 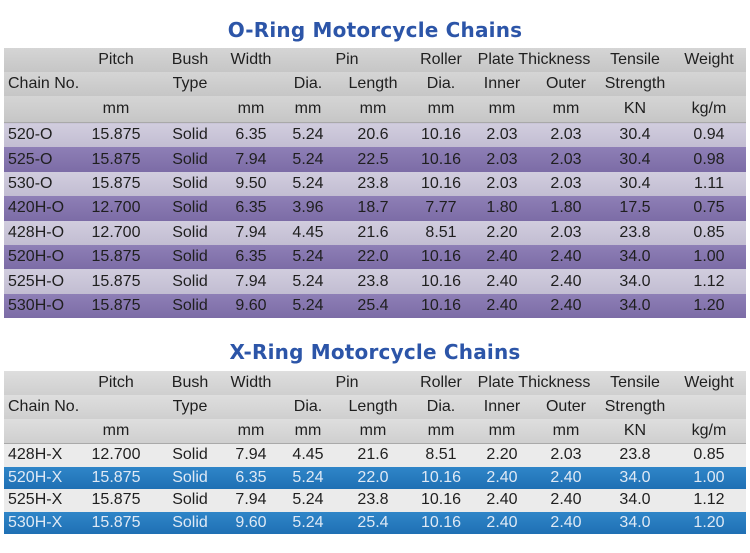 I want to click on xring-units-row: mm mm mm mm mm mm mm KN kg/m, so click(x=375, y=431).